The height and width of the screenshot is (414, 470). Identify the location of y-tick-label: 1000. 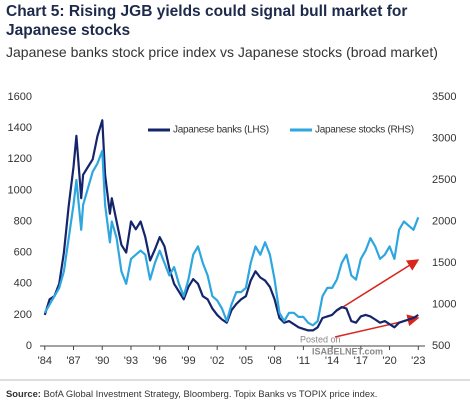
(20, 190).